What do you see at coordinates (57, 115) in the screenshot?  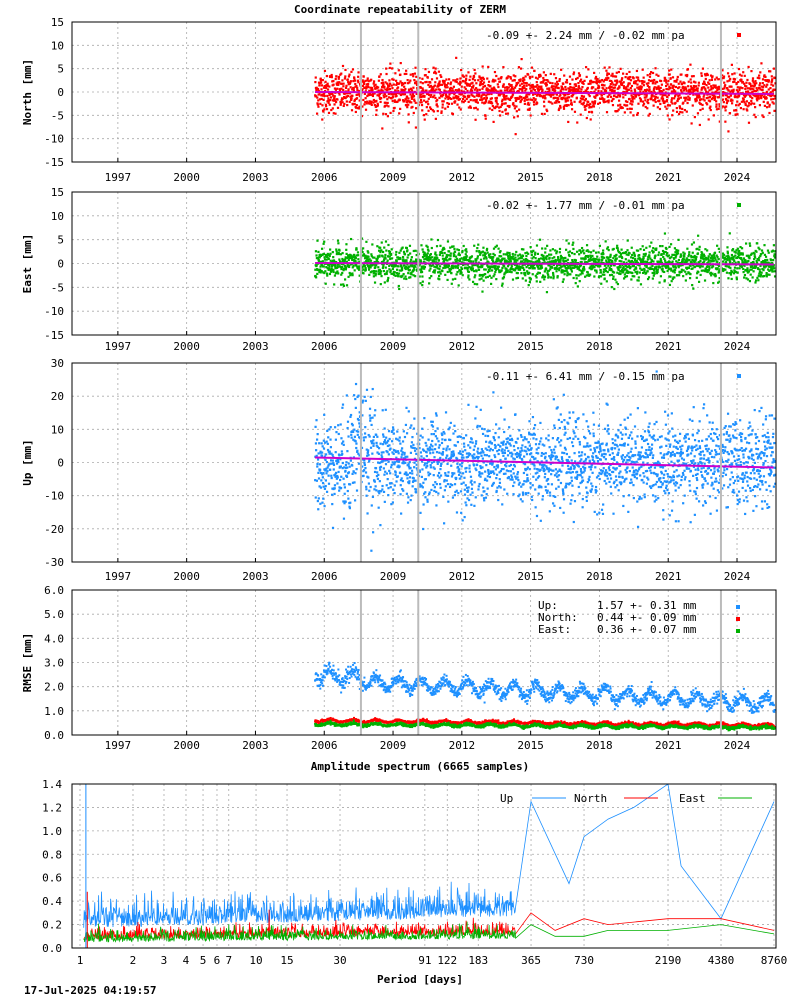 I see `y-tick-label: -5` at bounding box center [57, 115].